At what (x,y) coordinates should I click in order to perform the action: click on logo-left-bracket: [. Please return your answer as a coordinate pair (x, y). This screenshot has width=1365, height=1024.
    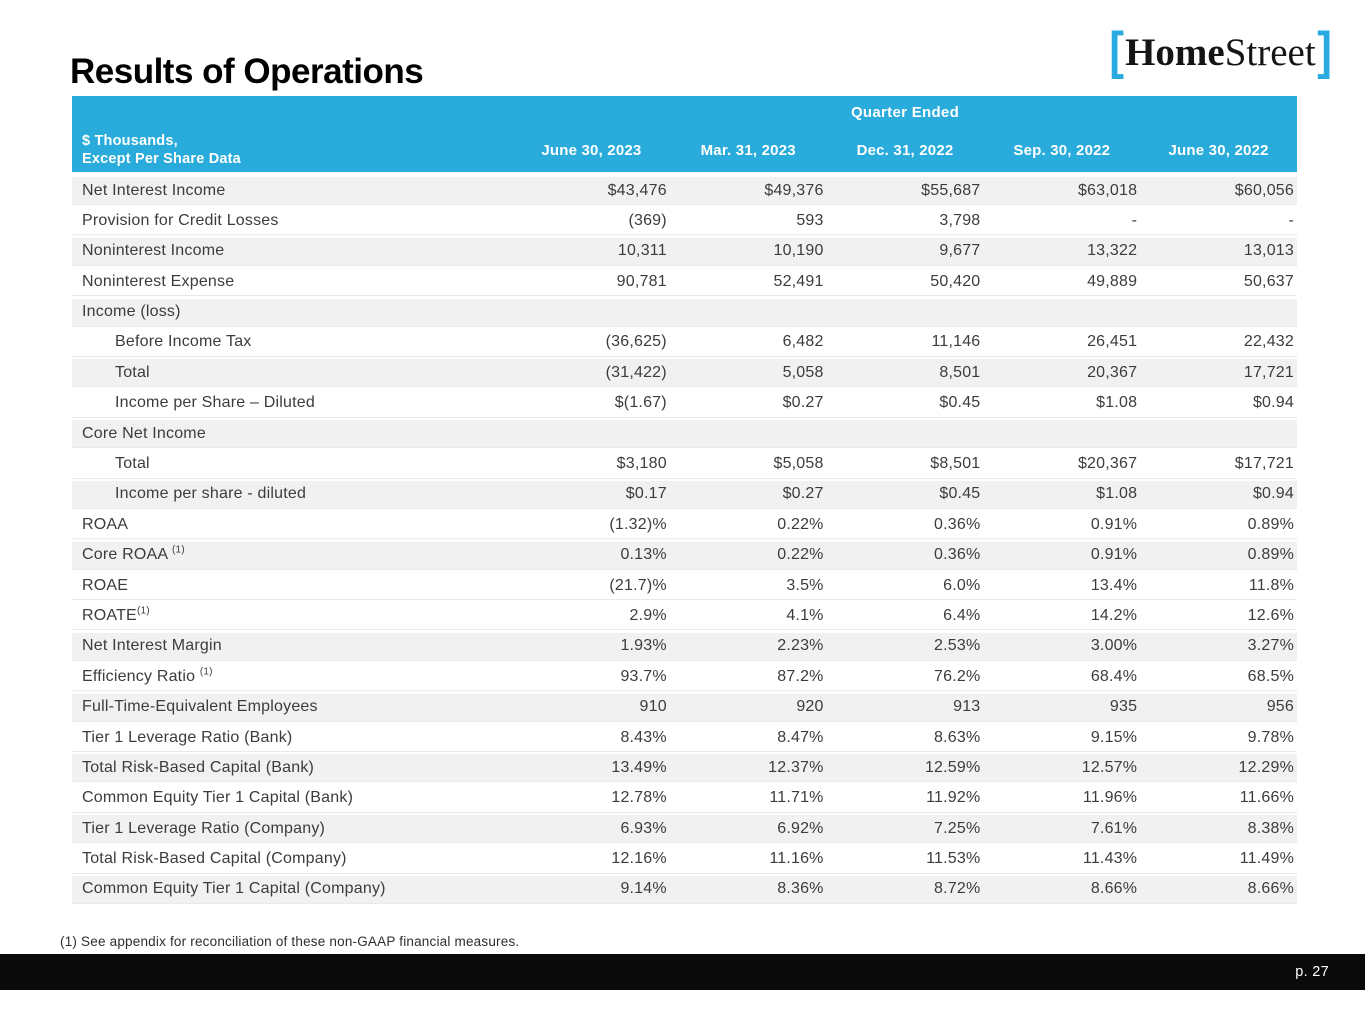
    Looking at the image, I should click on (1116, 51).